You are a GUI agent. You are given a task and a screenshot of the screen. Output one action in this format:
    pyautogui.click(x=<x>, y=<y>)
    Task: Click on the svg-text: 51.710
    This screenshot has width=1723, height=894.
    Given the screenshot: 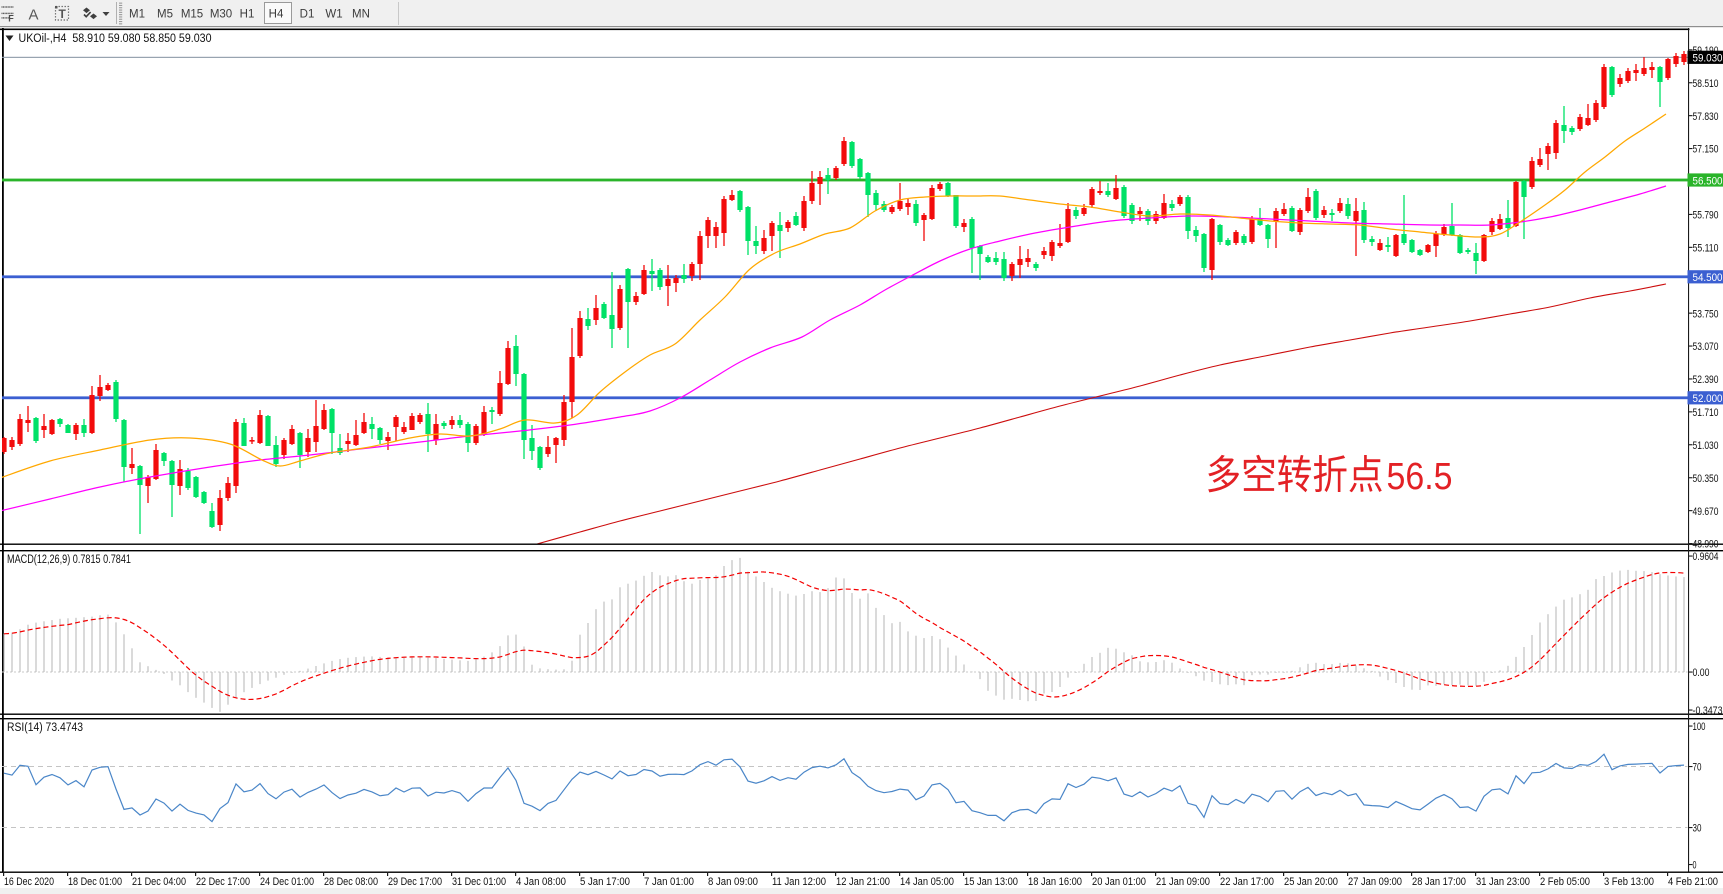 What is the action you would take?
    pyautogui.click(x=1706, y=413)
    